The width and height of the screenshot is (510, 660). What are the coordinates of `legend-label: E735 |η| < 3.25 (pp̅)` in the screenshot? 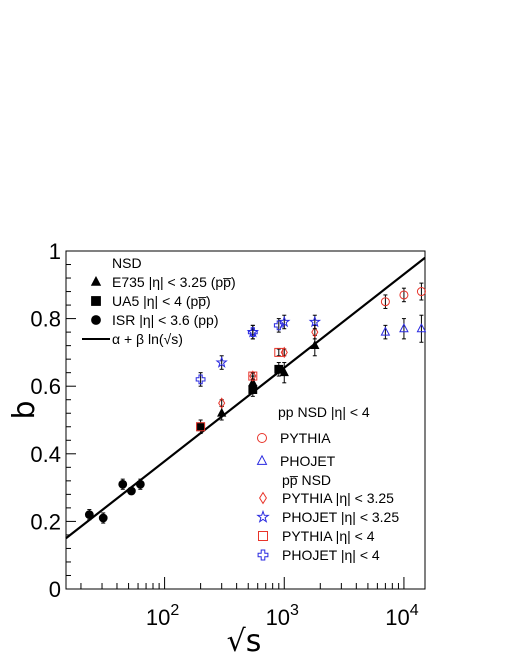 It's located at (174, 282).